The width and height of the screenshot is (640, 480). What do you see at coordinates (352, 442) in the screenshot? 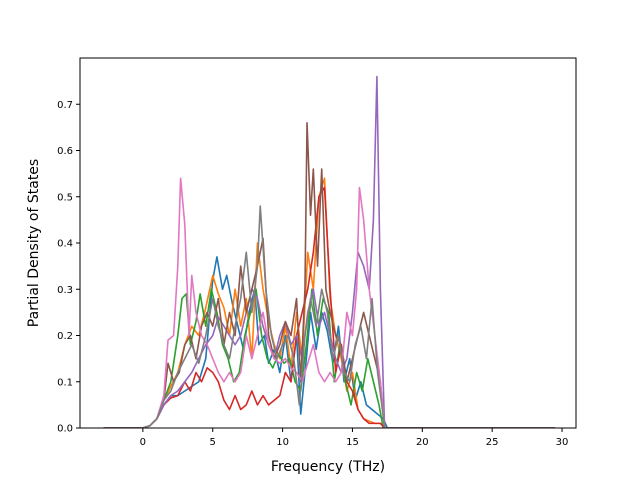
I see `x-tick-label: 15` at bounding box center [352, 442].